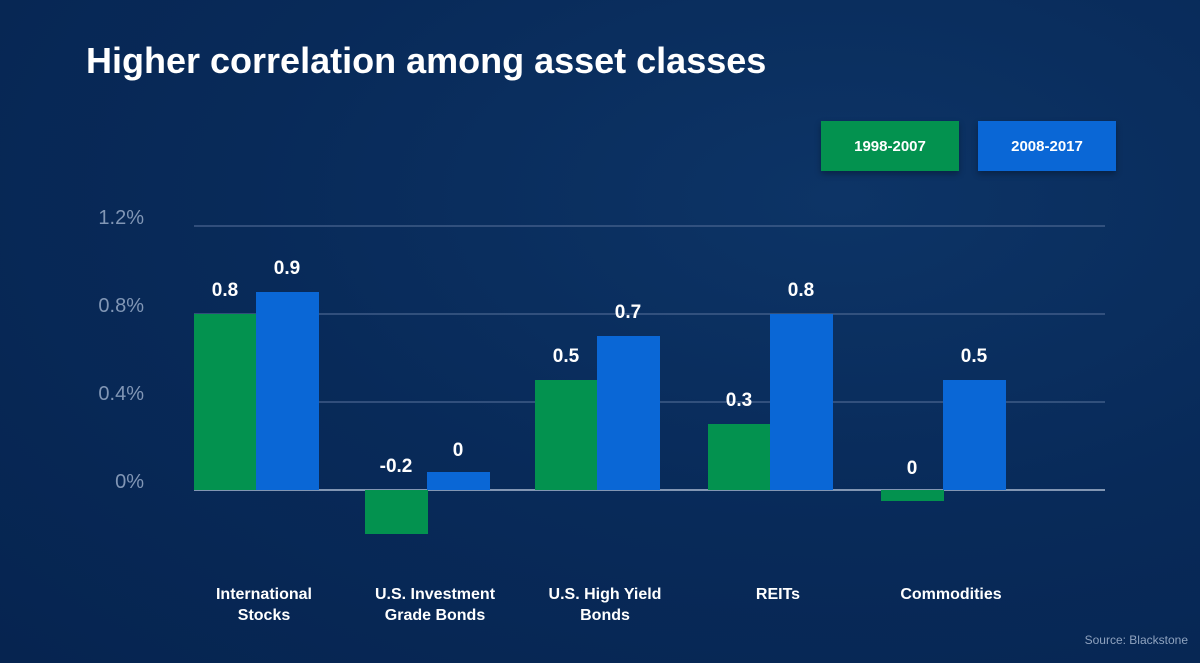 This screenshot has height=663, width=1200. What do you see at coordinates (739, 400) in the screenshot?
I see `data-label: 0.3` at bounding box center [739, 400].